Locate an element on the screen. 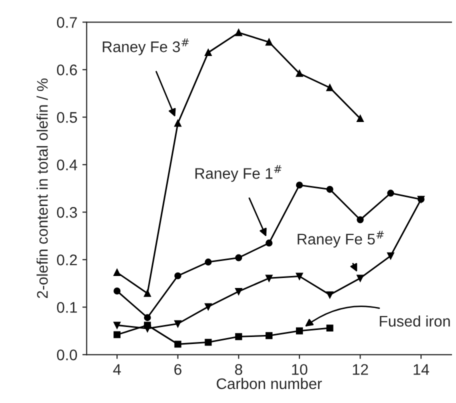  annotation: Raney Fe 3$^{#}$ is located at coordinates (145, 47).